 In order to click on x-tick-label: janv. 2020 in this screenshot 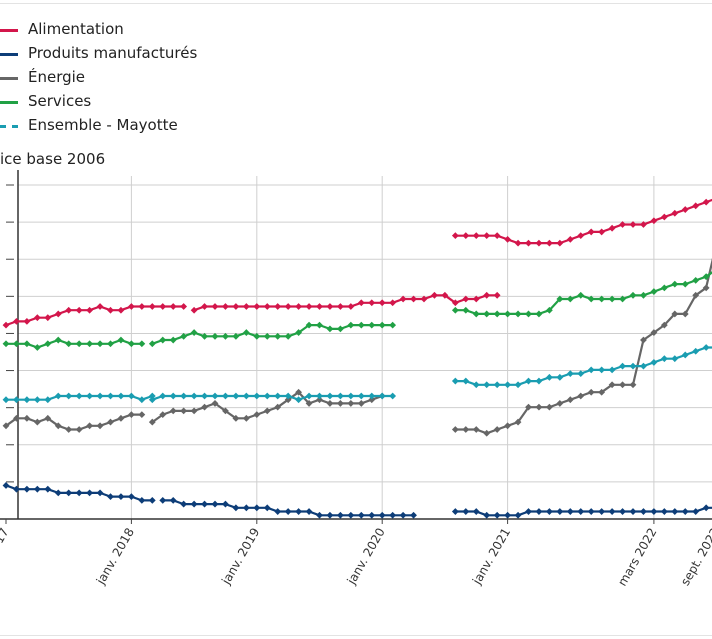, I will do `click(366, 557)`.